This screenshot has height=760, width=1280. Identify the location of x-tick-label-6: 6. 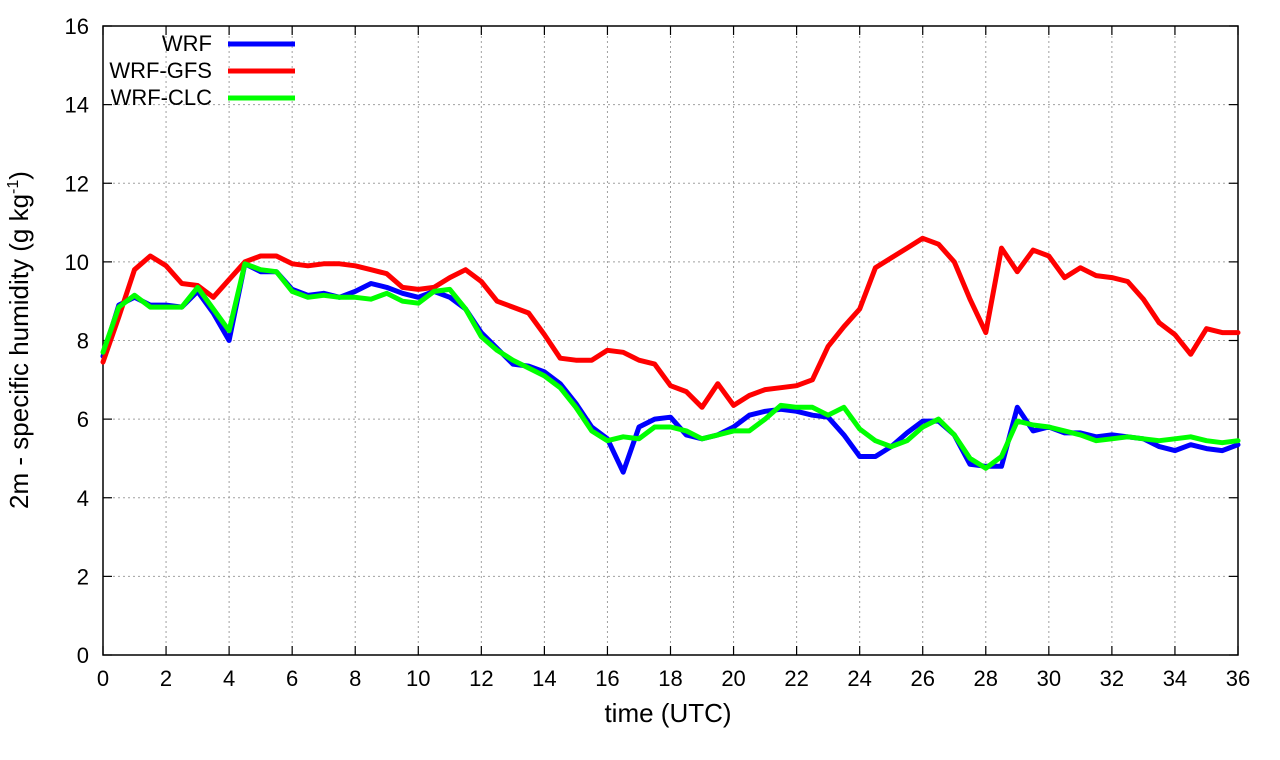
(292, 678).